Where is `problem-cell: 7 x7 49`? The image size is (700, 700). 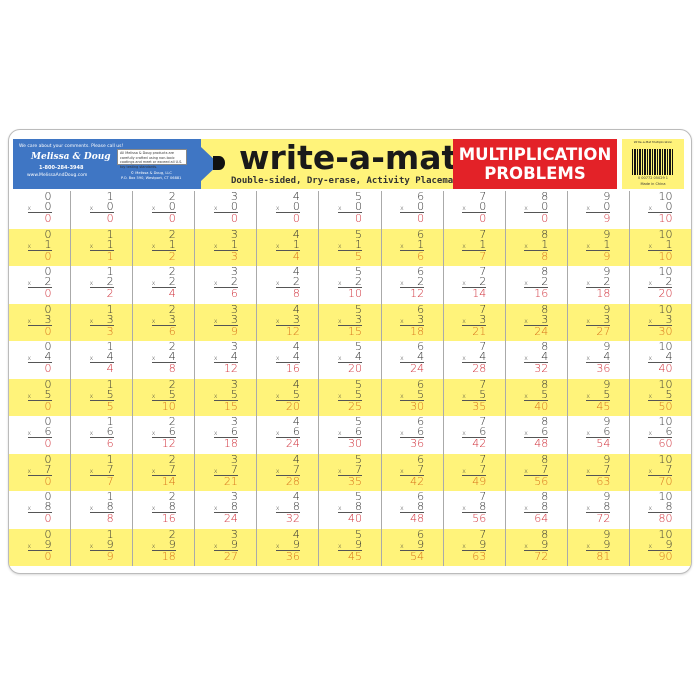
problem-cell: 7 x7 49 is located at coordinates (473, 472).